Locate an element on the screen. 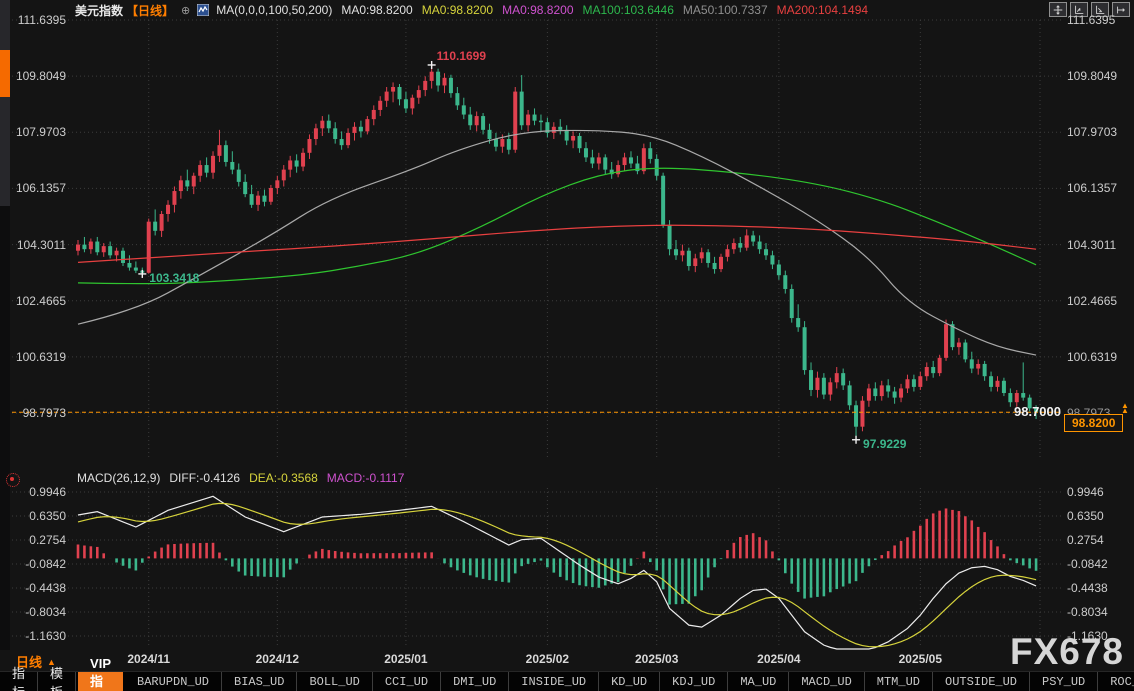 This screenshot has width=1134, height=691. indicator-tab-cci_ud: CCI_UD is located at coordinates (407, 681).